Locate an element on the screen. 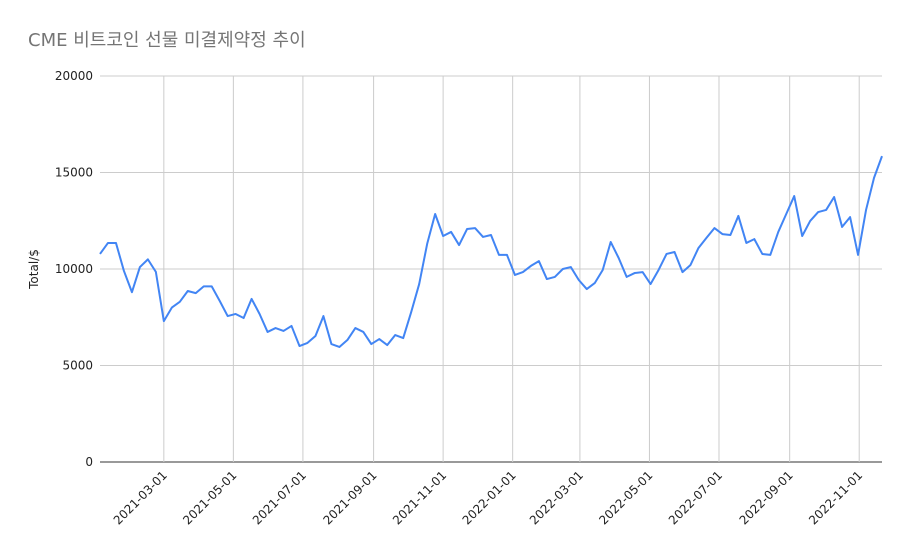 The width and height of the screenshot is (910, 547). x-tick-label: 2022-05-01 is located at coordinates (625, 497).